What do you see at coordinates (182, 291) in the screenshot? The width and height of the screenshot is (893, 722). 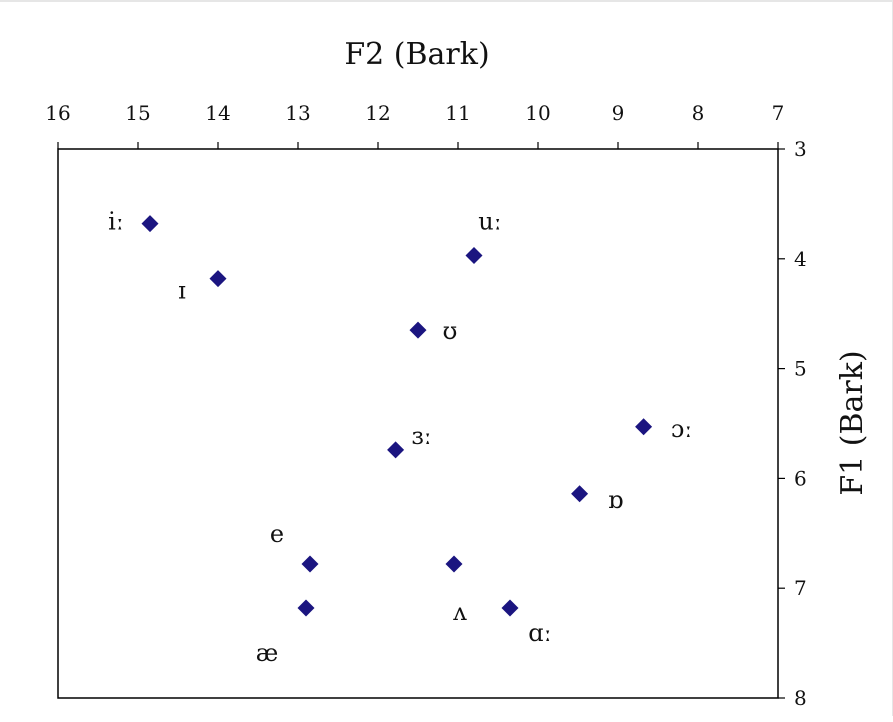 I see `vowel-label: ɪ` at bounding box center [182, 291].